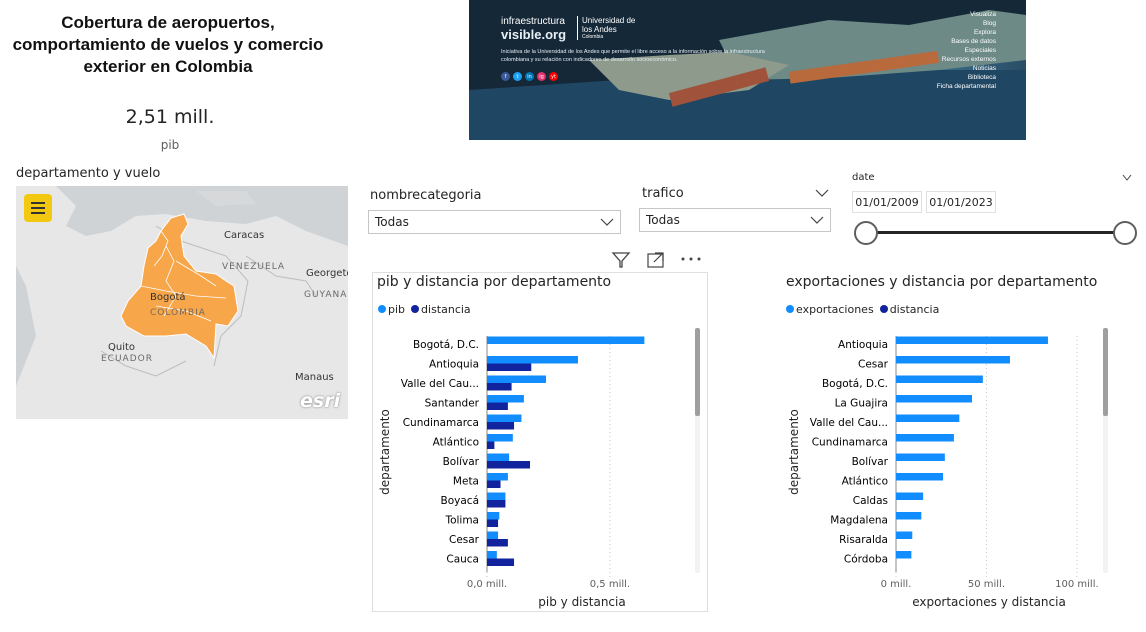 The height and width of the screenshot is (632, 1146). I want to click on legend-item: pib, so click(391, 309).